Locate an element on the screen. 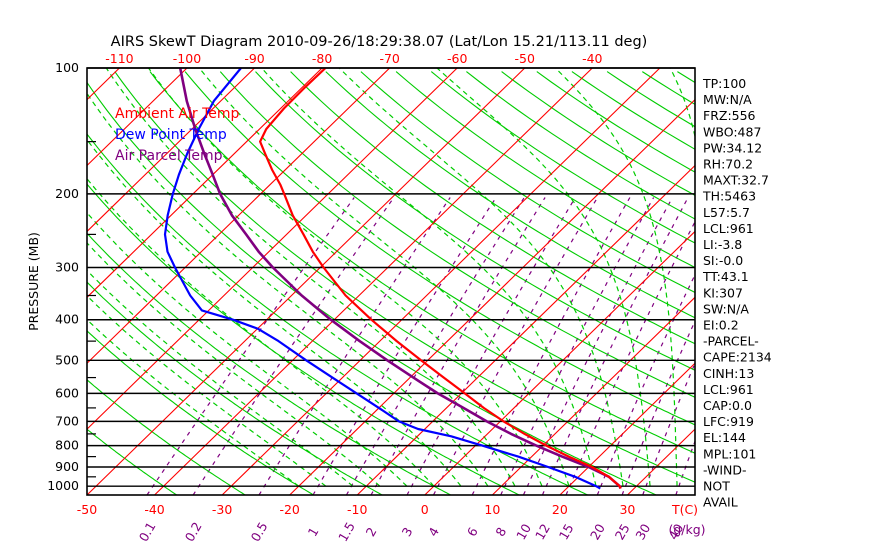 The width and height of the screenshot is (870, 560). index-readout: CAP:0.0 is located at coordinates (727, 405).